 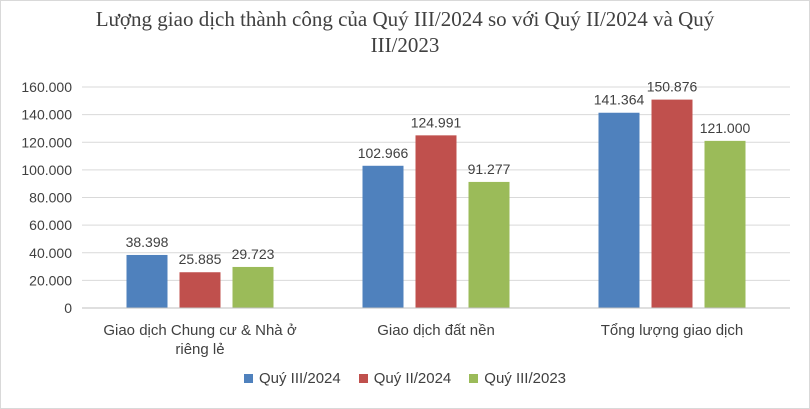 What do you see at coordinates (725, 128) in the screenshot?
I see `data-label: 121.000` at bounding box center [725, 128].